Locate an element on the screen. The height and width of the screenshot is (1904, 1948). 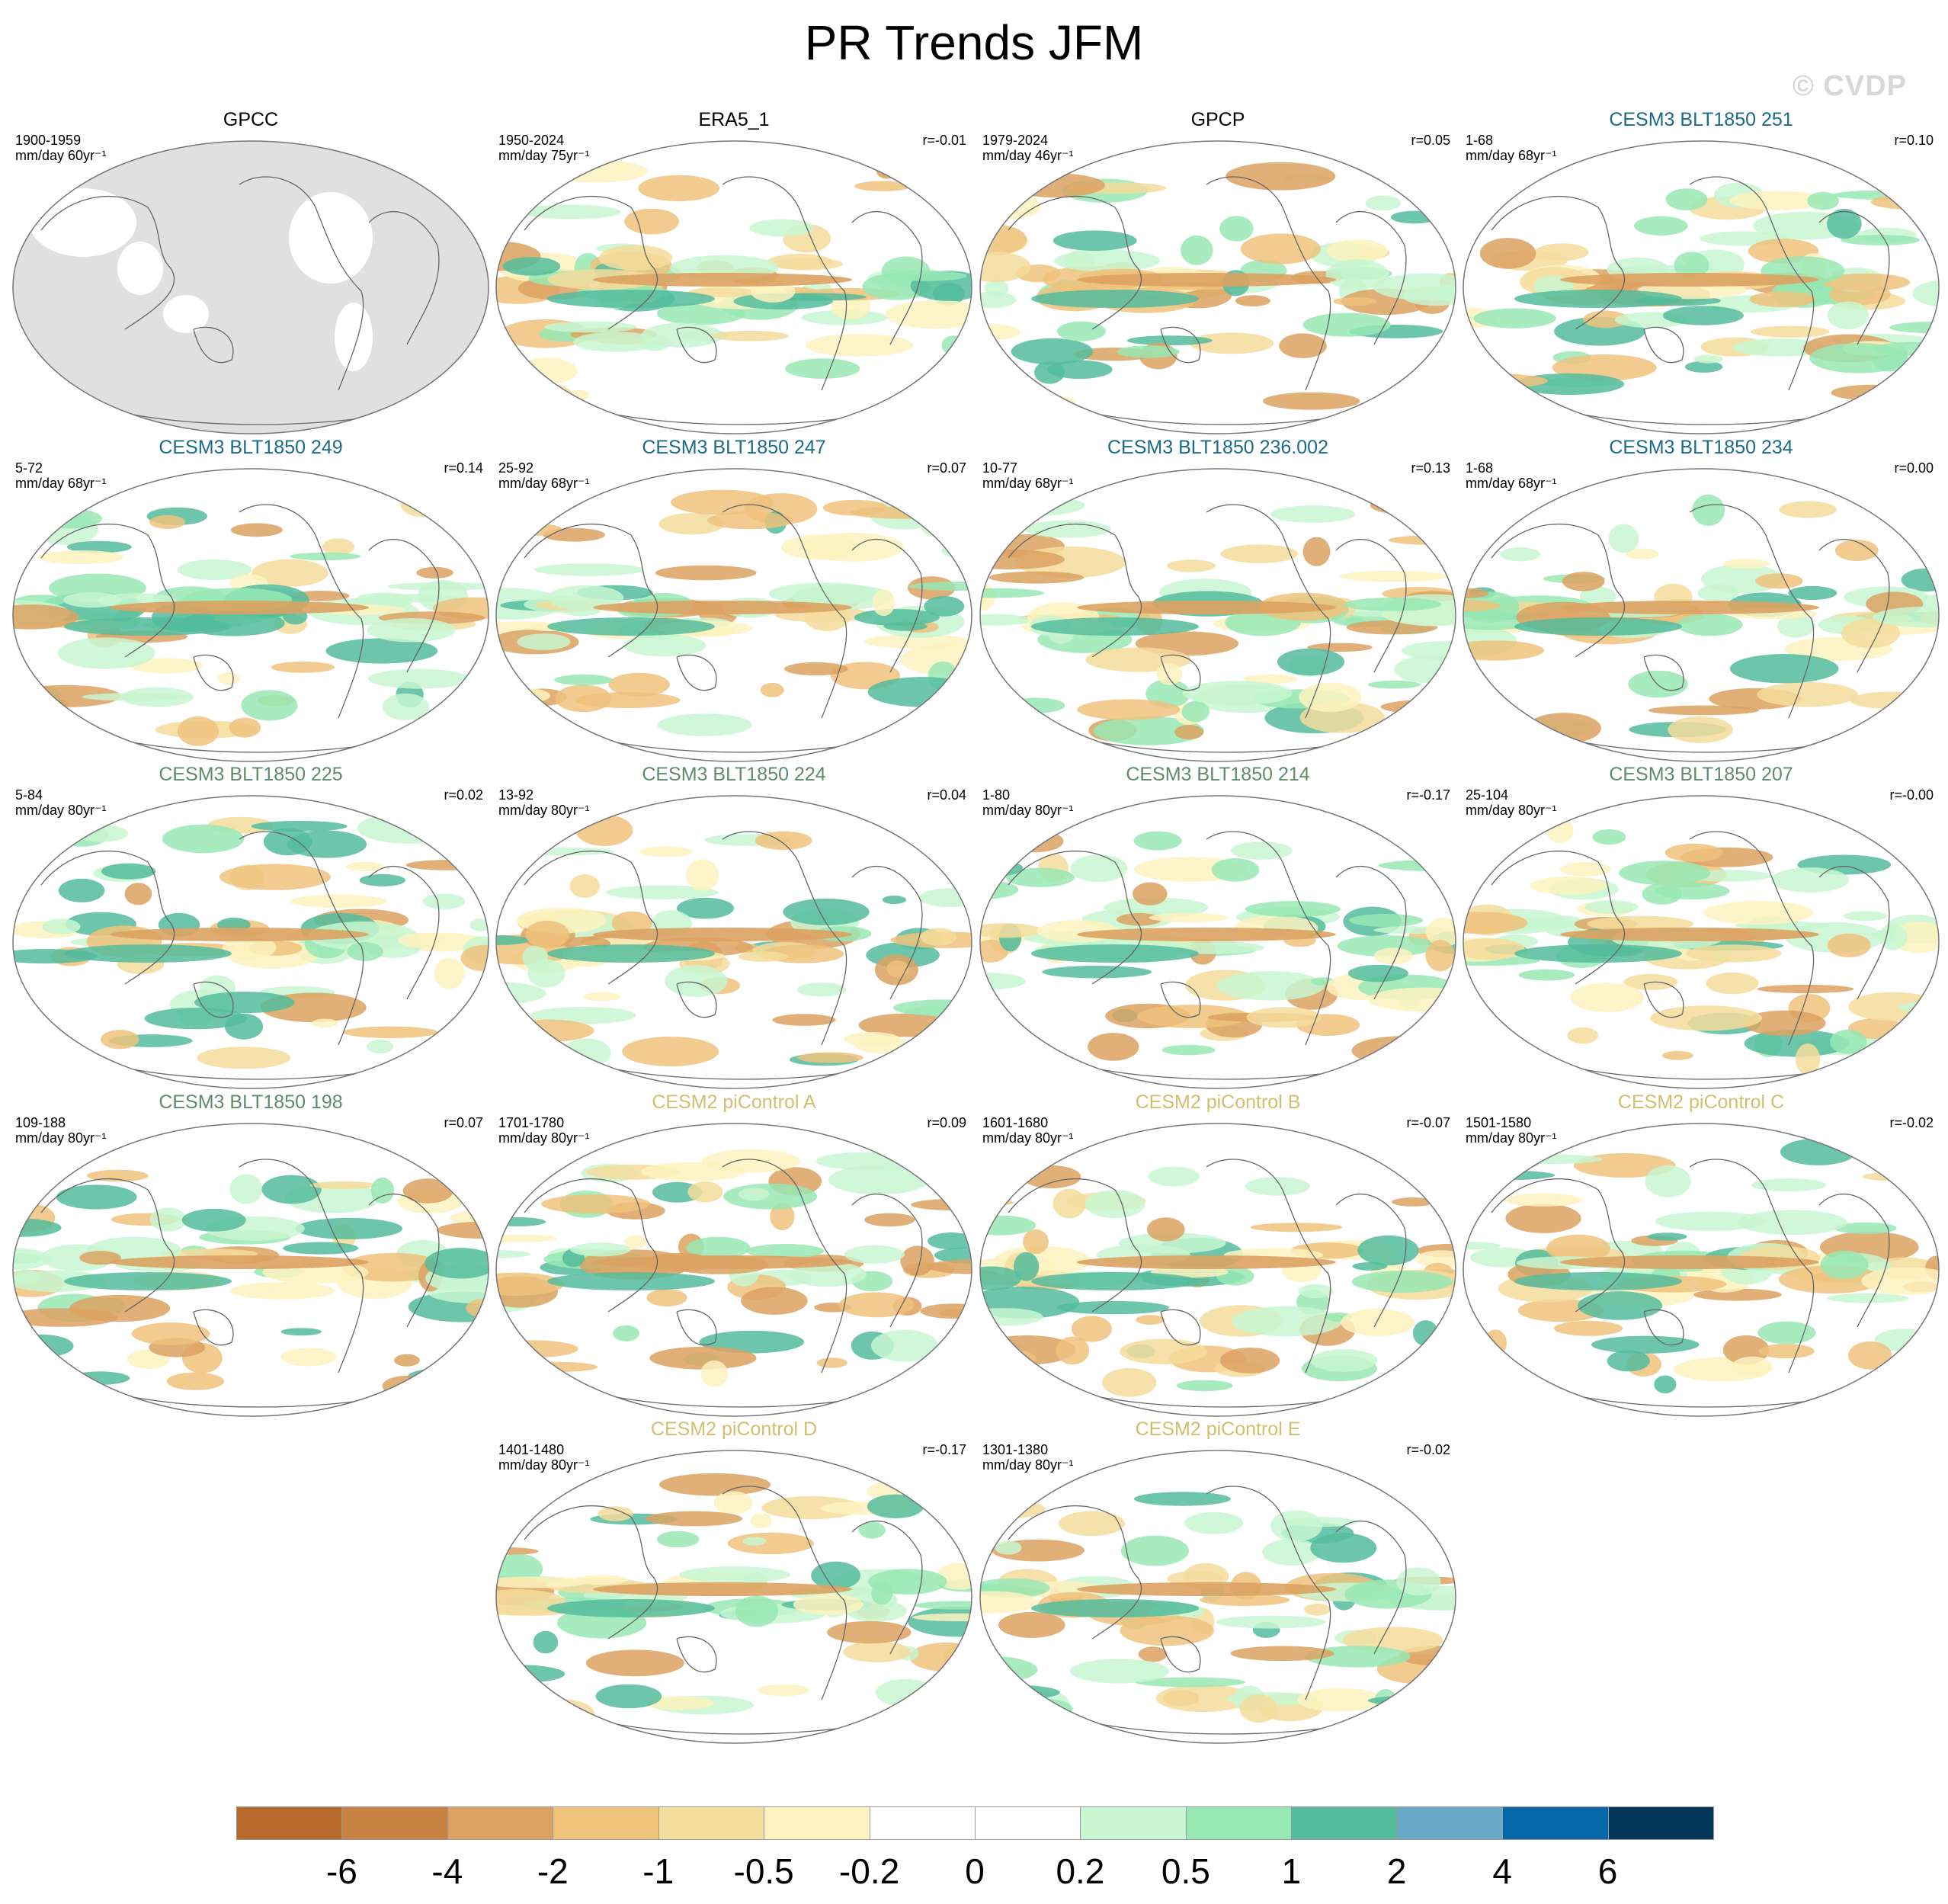
panel-correlation: r=0.07 is located at coordinates (946, 468).